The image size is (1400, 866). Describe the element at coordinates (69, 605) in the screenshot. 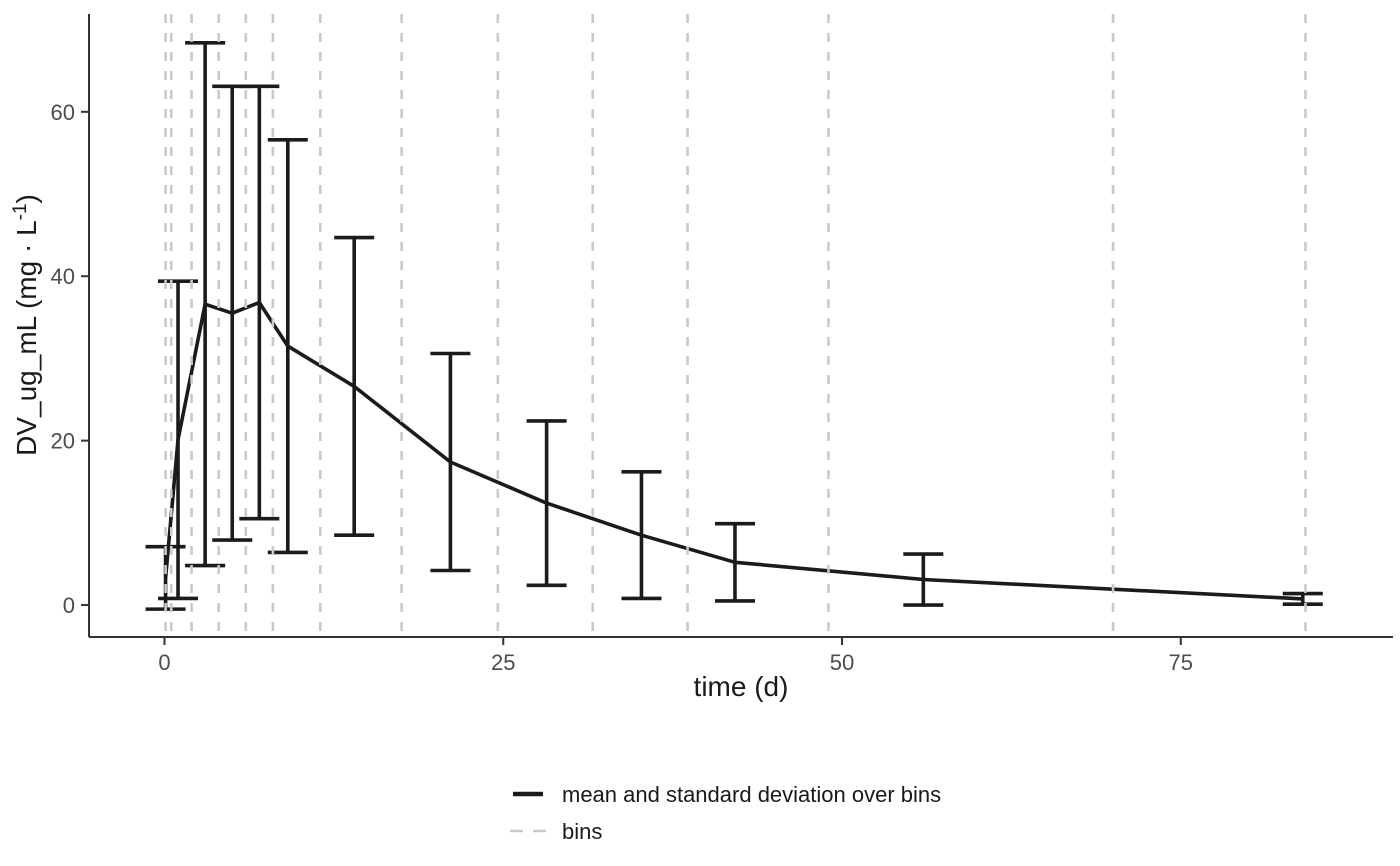

I see `y-tick-label: 0` at that location.